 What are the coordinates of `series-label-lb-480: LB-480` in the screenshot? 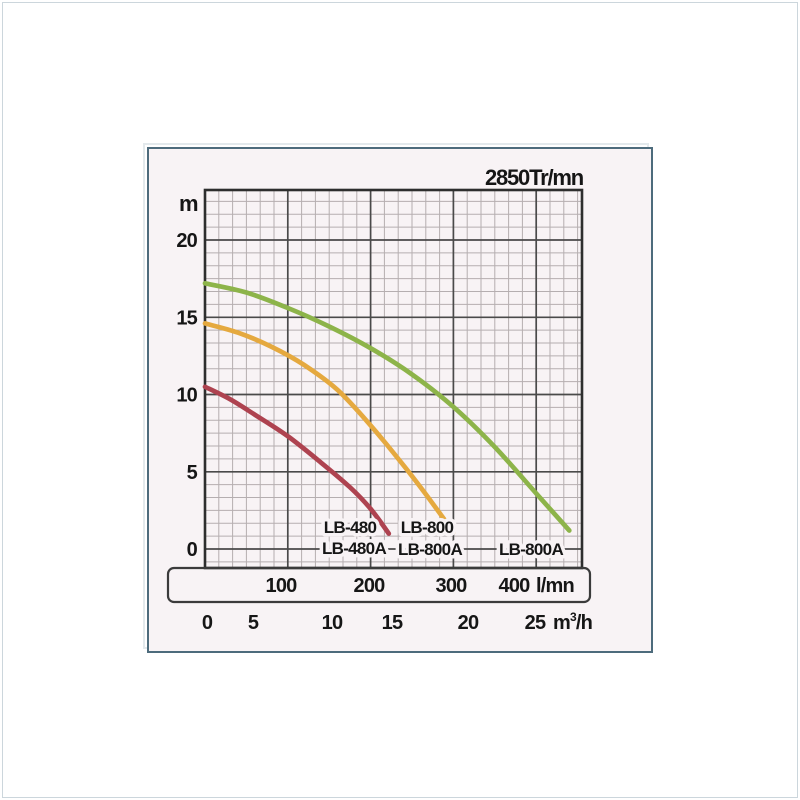 It's located at (350, 527).